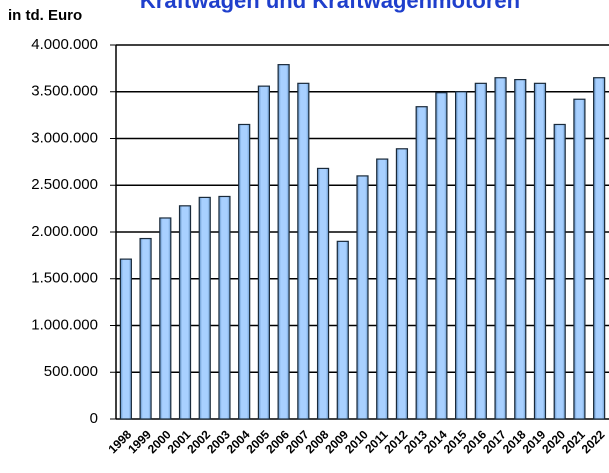  Describe the element at coordinates (330, 6) in the screenshot. I see `chart-title: Kraftwagen und Kraftwagenmotoren` at that location.